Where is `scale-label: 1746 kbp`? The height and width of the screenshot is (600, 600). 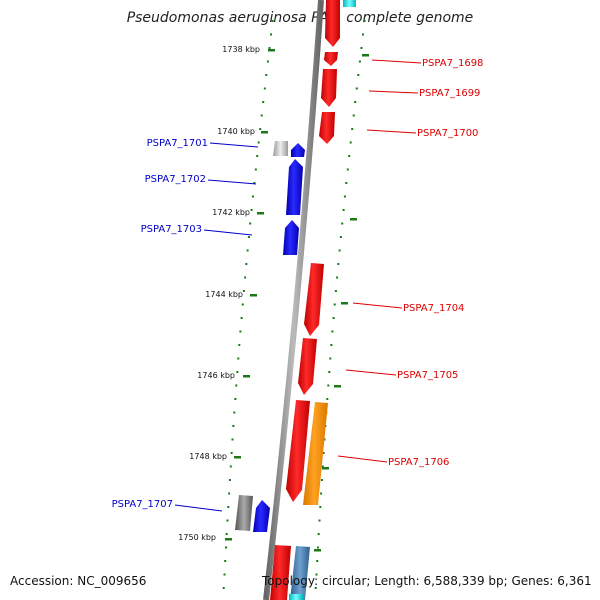
scale-label: 1746 kbp is located at coordinates (216, 375).